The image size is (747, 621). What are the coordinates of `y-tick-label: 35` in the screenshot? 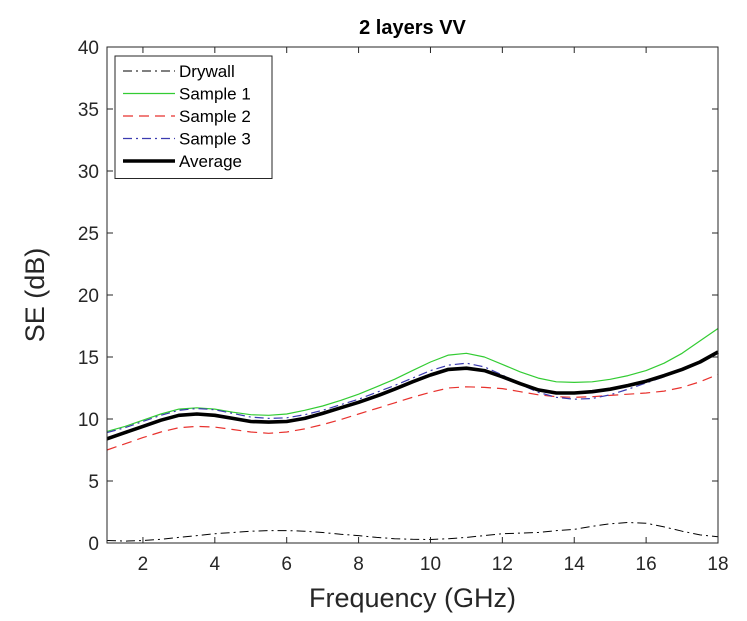 It's located at (88, 110).